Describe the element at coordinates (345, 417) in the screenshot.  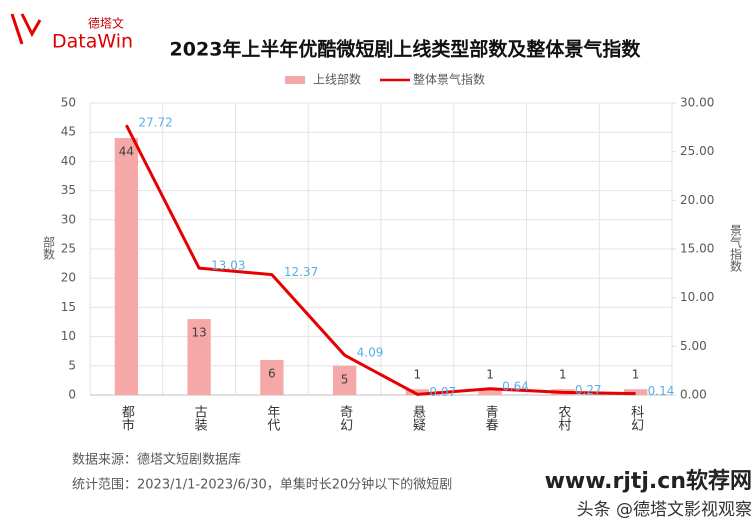
I see `x-tick-label: 奇幻` at that location.